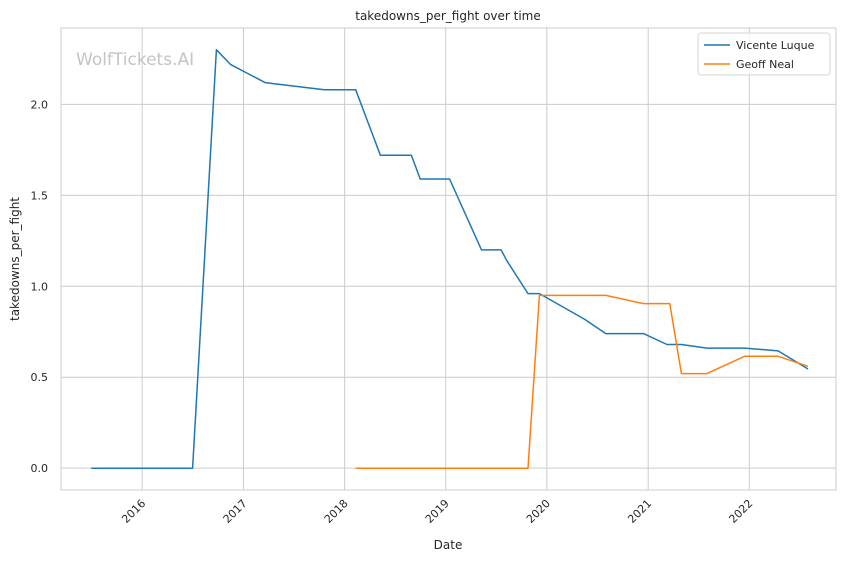 Image resolution: width=844 pixels, height=561 pixels. Describe the element at coordinates (765, 64) in the screenshot. I see `legend-label-geoff-neal: Geoff Neal` at that location.